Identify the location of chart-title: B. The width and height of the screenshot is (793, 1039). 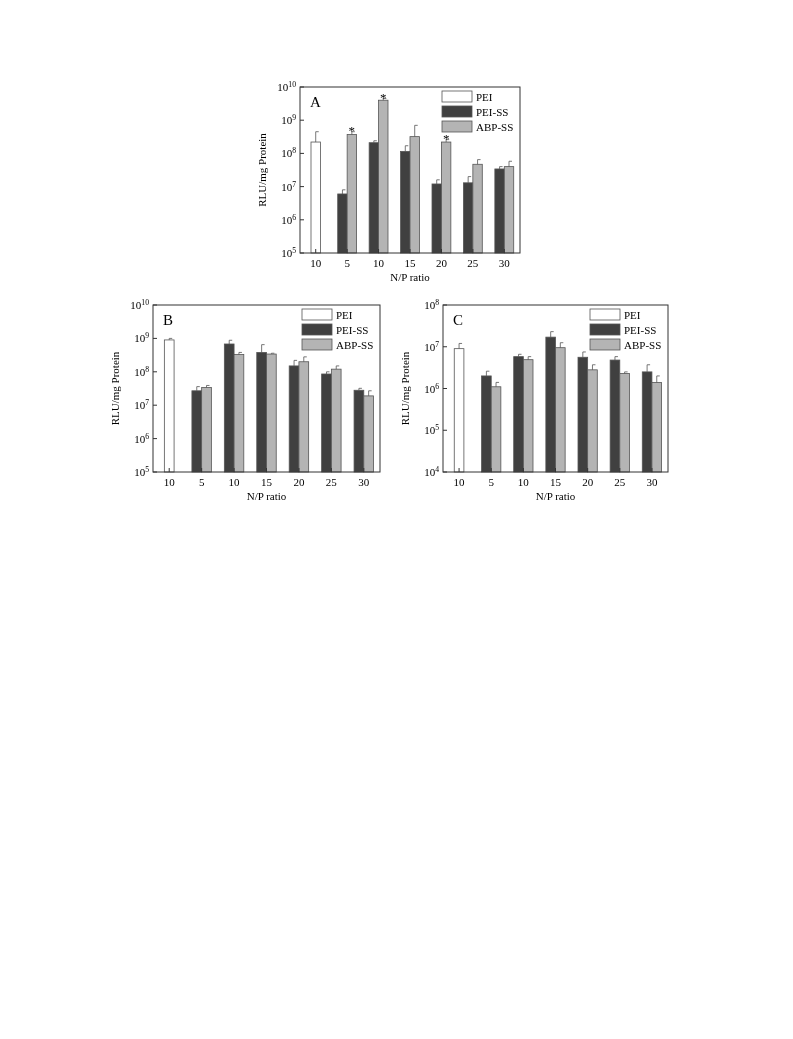
(168, 320).